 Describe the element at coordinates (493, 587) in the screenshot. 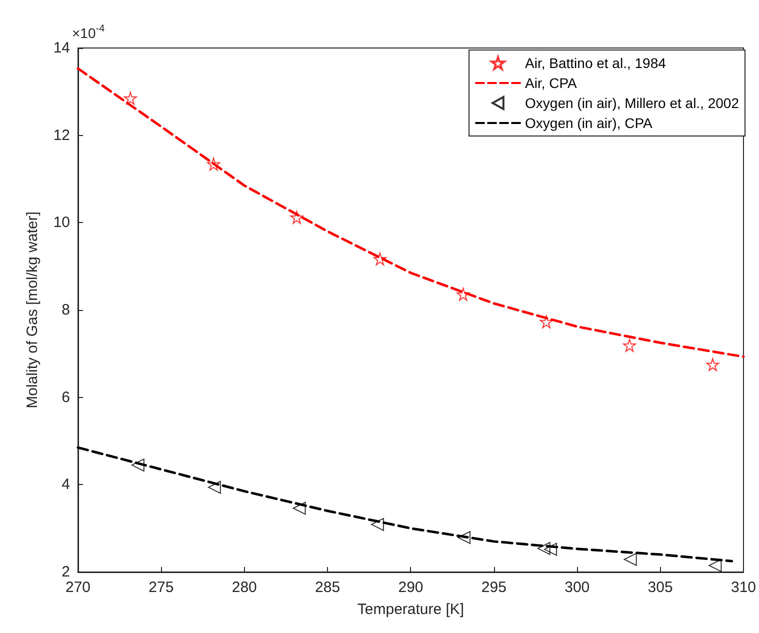

I see `x-tick-label: 295` at that location.